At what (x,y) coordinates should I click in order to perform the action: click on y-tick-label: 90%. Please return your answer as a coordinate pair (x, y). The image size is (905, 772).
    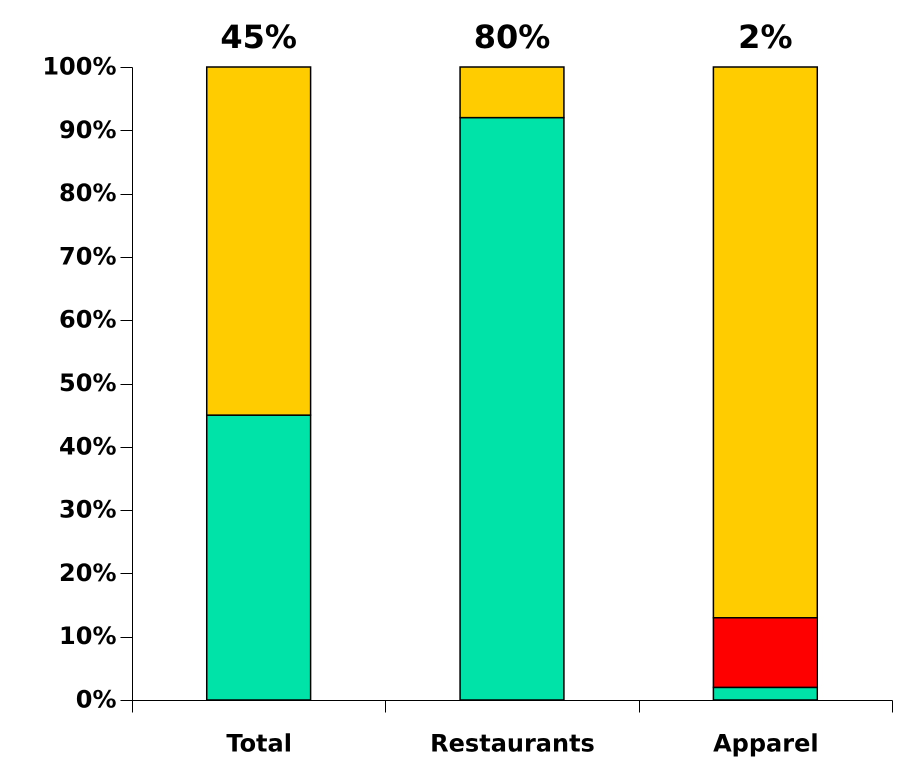
    Looking at the image, I should click on (87, 130).